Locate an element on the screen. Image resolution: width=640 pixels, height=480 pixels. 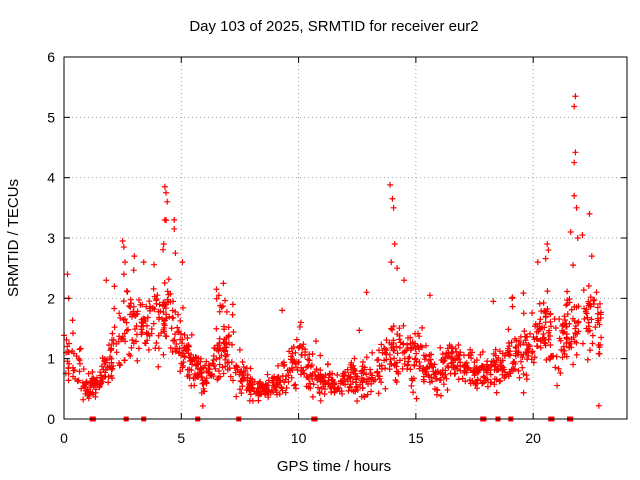
y-tick-label: 1 is located at coordinates (51, 359).